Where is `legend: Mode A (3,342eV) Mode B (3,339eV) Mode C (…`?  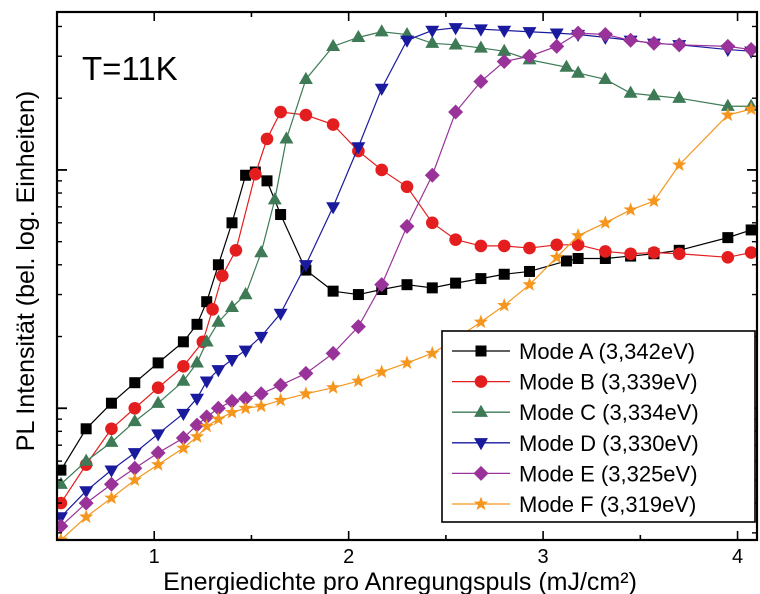
legend: Mode A (3,342eV) Mode B (3,339eV) Mode C (… is located at coordinates (598, 426).